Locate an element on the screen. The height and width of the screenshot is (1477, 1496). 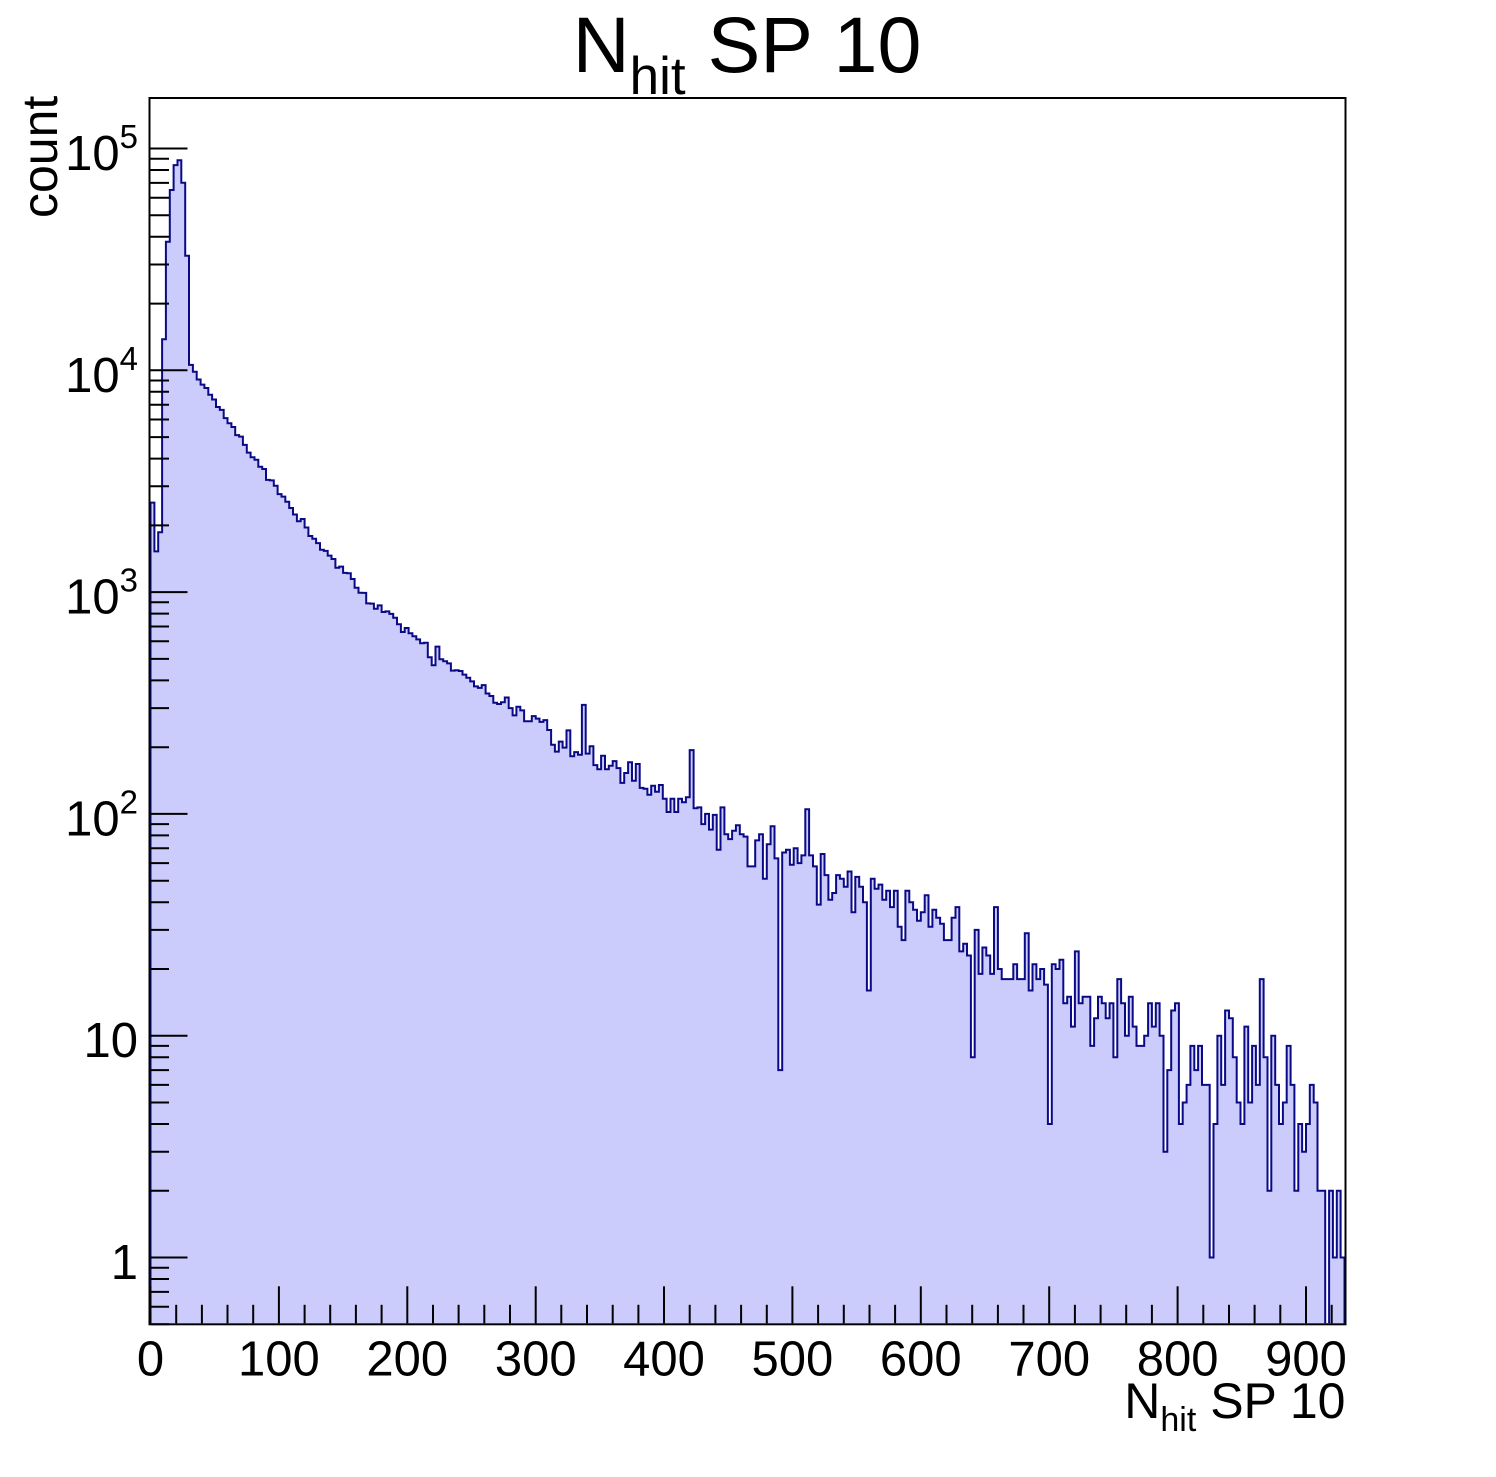
svg-text: 900 is located at coordinates (1306, 1360).